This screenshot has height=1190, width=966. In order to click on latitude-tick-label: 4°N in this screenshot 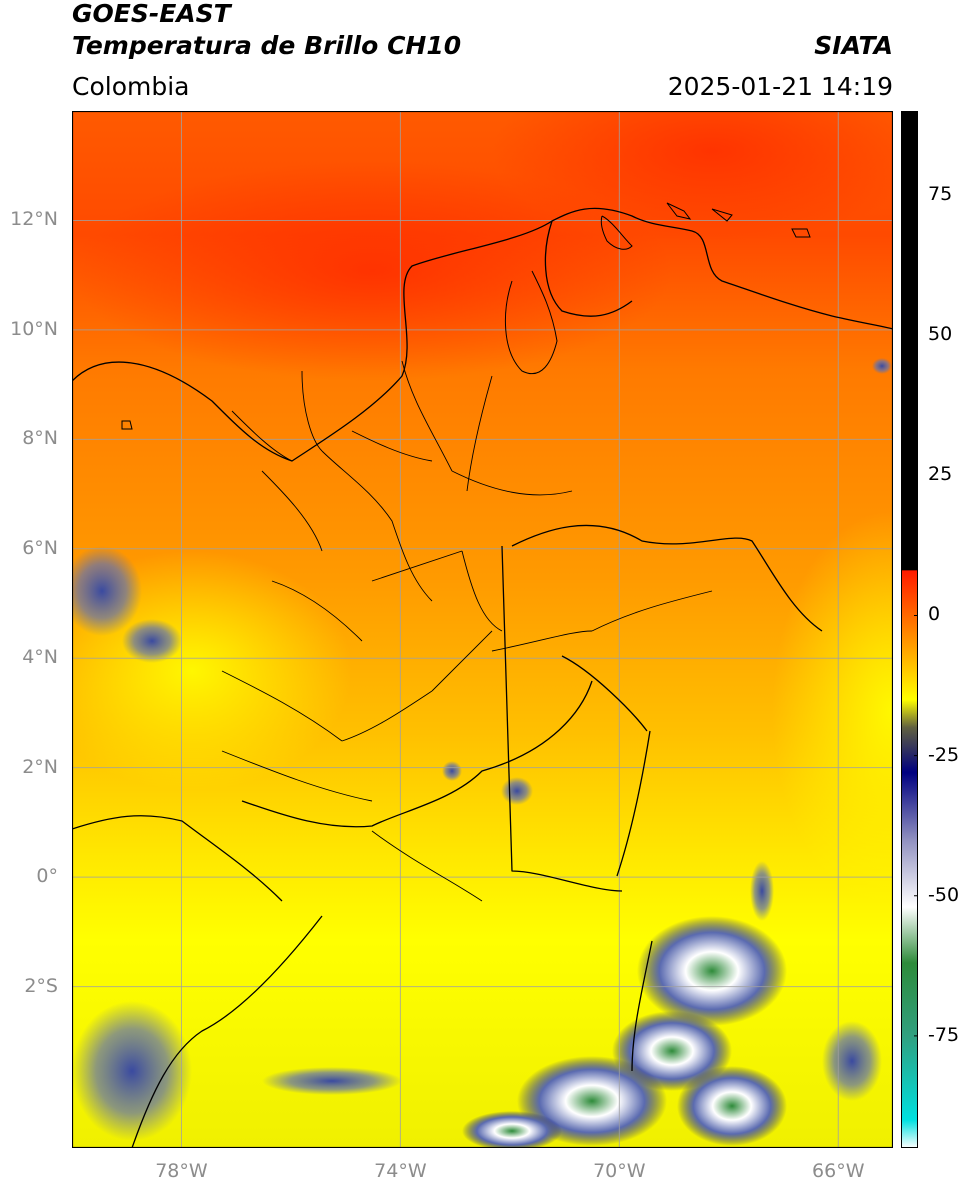, I will do `click(40, 657)`.